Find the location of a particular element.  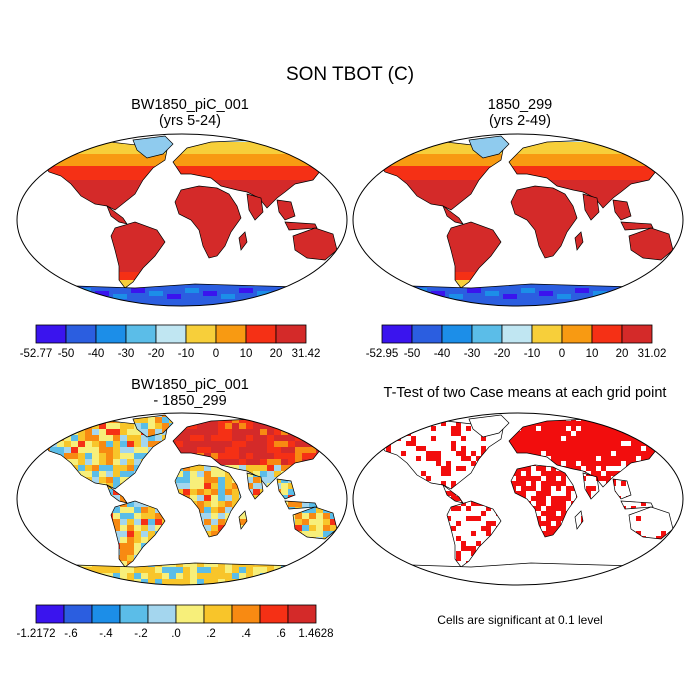

colorbar-3-label-1: -.6 is located at coordinates (70, 634).